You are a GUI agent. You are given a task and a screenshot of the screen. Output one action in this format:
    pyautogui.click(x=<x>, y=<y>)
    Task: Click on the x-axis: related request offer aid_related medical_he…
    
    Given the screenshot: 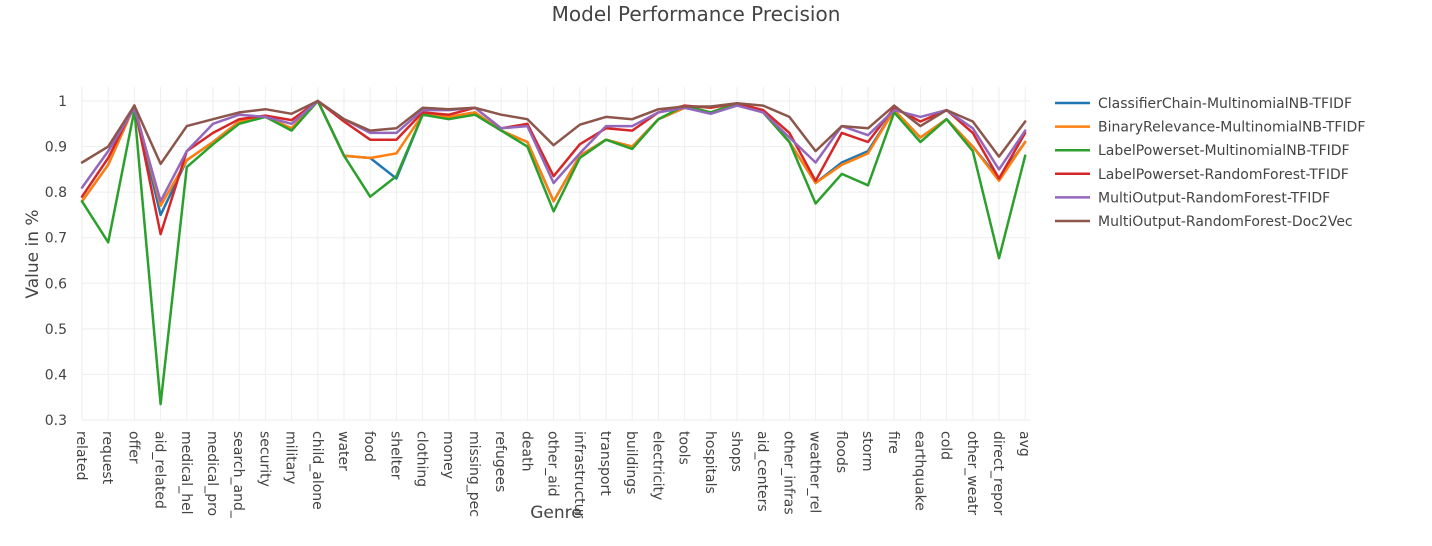 What is the action you would take?
    pyautogui.click(x=552, y=475)
    